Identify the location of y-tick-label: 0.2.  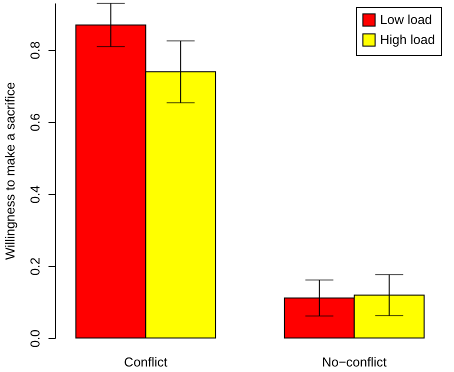
(35, 266).